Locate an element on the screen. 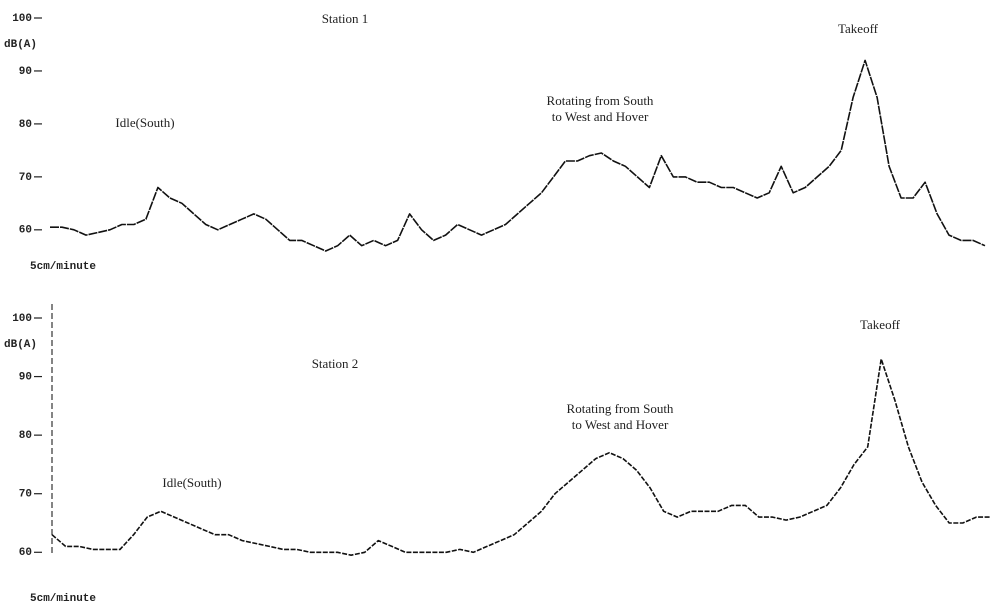 This screenshot has width=998, height=607. chart-title: Station 2 is located at coordinates (335, 363).